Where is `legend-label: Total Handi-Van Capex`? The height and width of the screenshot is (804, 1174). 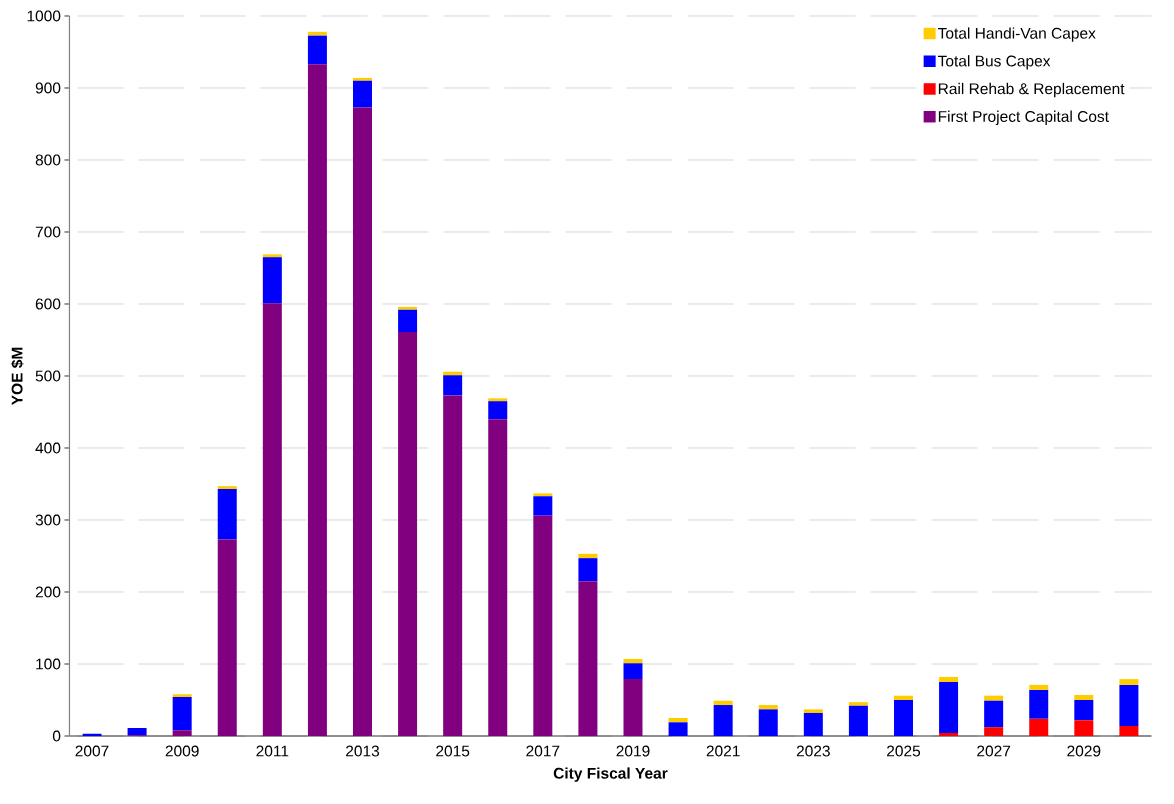
legend-label: Total Handi-Van Capex is located at coordinates (1016, 34).